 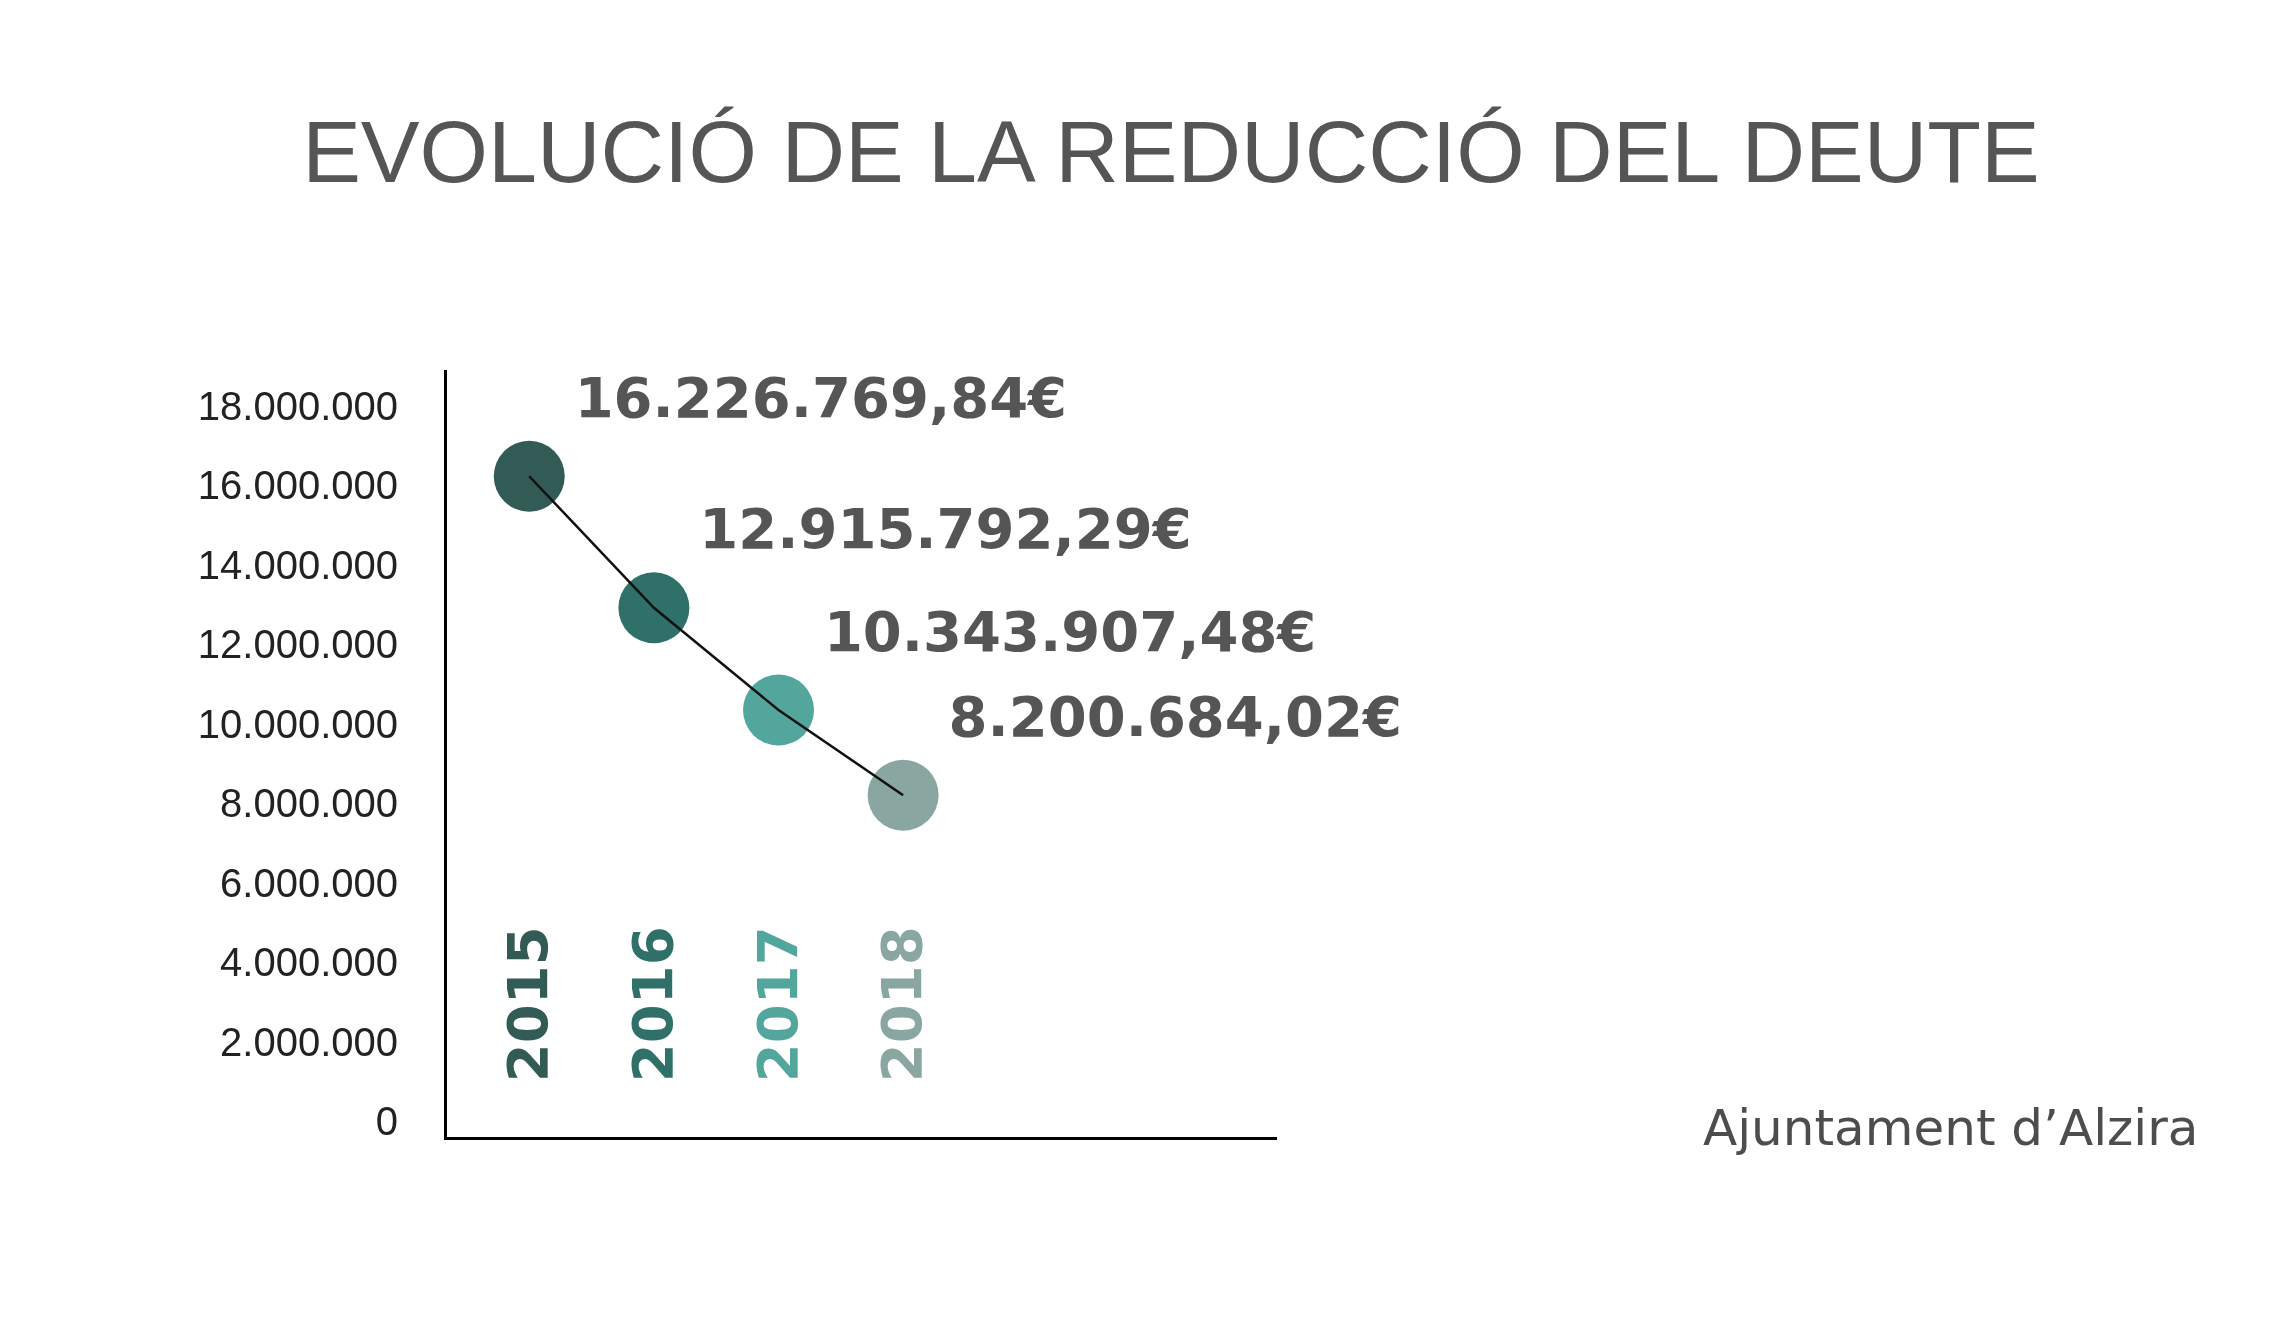 I want to click on data-label: 12.915.792,29€, so click(x=945, y=529).